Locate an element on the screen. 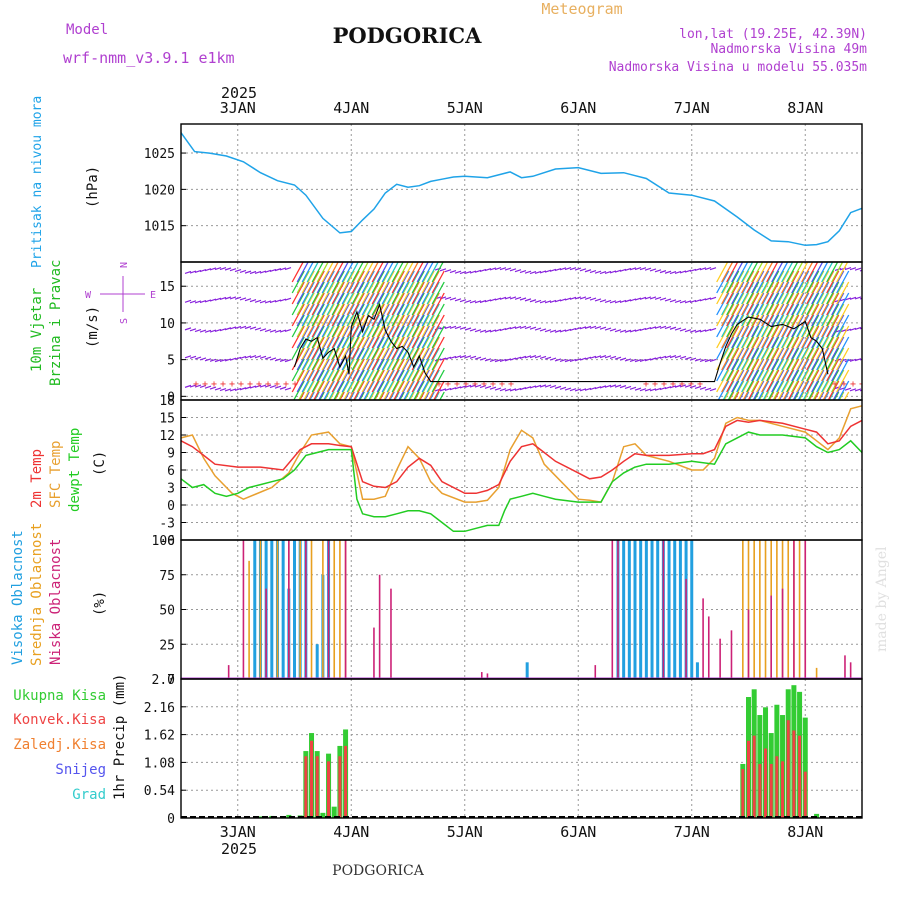 The width and height of the screenshot is (900, 900). y-tick-label: -6 is located at coordinates (167, 541).